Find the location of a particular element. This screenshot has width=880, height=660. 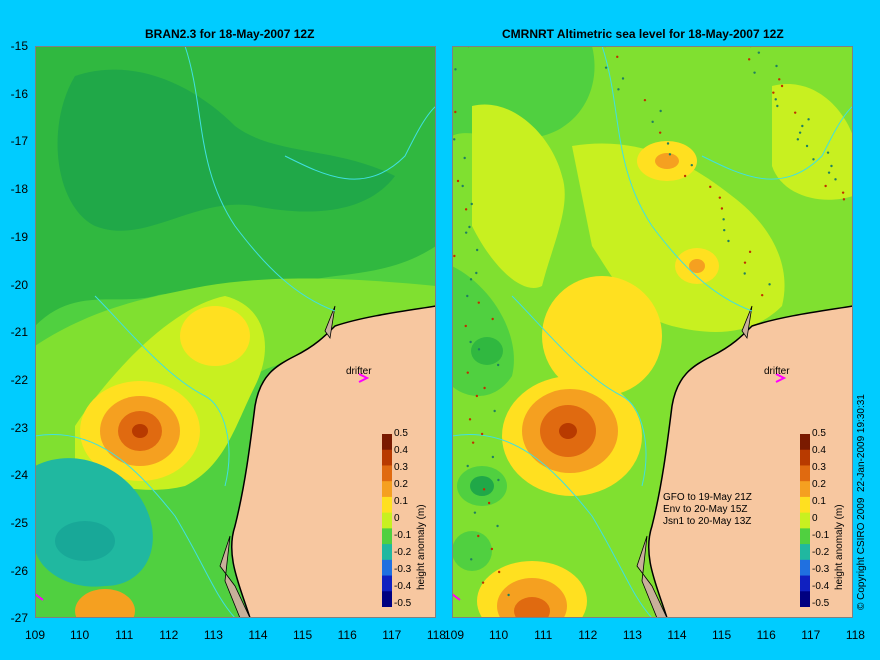

drifter-arrow is located at coordinates (364, 378).